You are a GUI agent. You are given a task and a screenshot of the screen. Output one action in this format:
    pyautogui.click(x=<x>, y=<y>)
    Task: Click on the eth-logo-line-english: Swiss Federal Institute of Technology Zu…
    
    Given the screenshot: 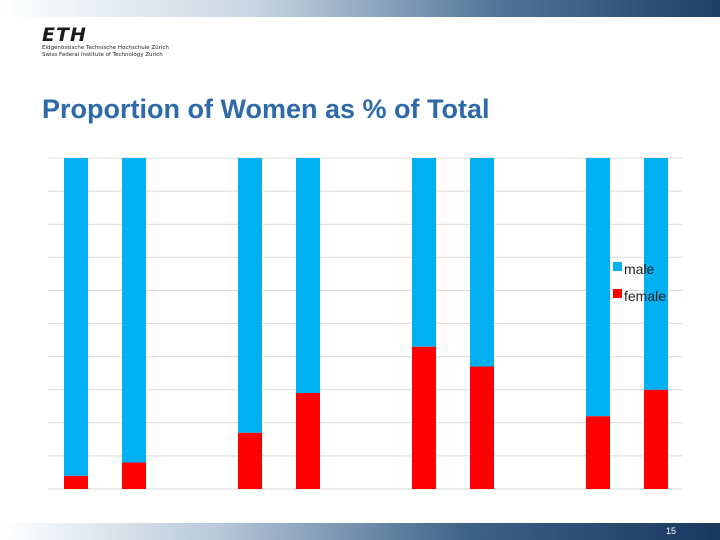 What is the action you would take?
    pyautogui.click(x=102, y=55)
    